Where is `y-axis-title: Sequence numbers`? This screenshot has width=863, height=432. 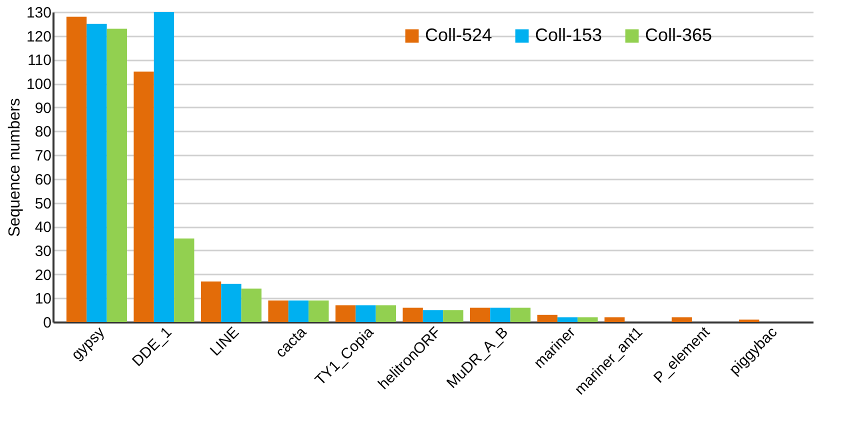 y-axis-title: Sequence numbers is located at coordinates (15, 167).